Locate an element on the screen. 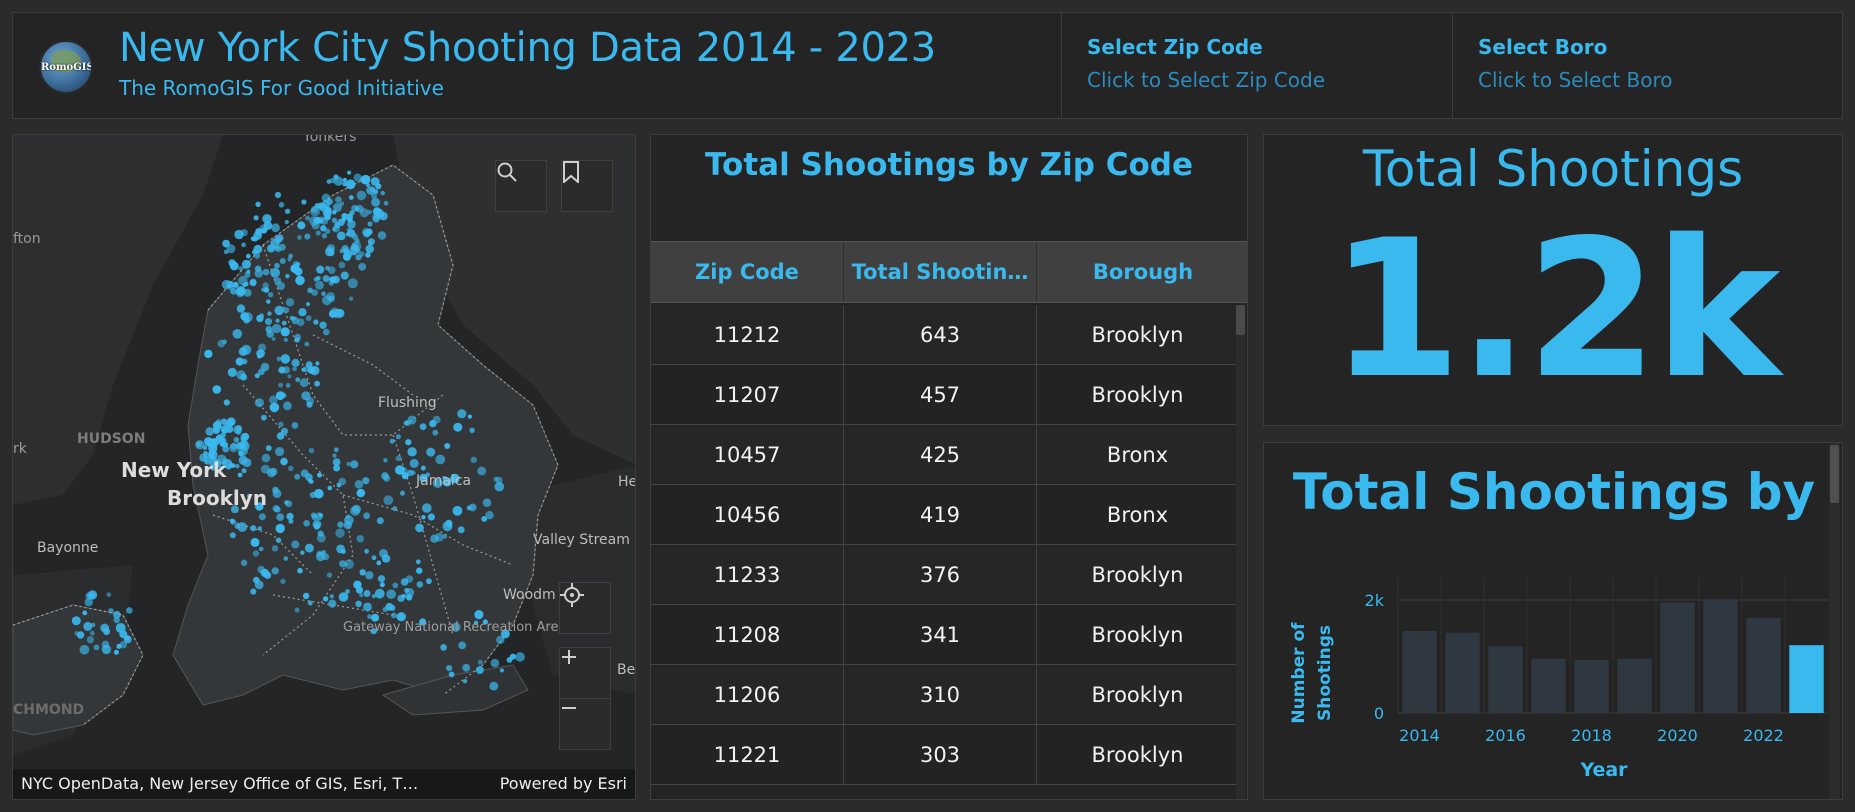 The width and height of the screenshot is (1855, 812). map-zoom-in-button is located at coordinates (585, 673).